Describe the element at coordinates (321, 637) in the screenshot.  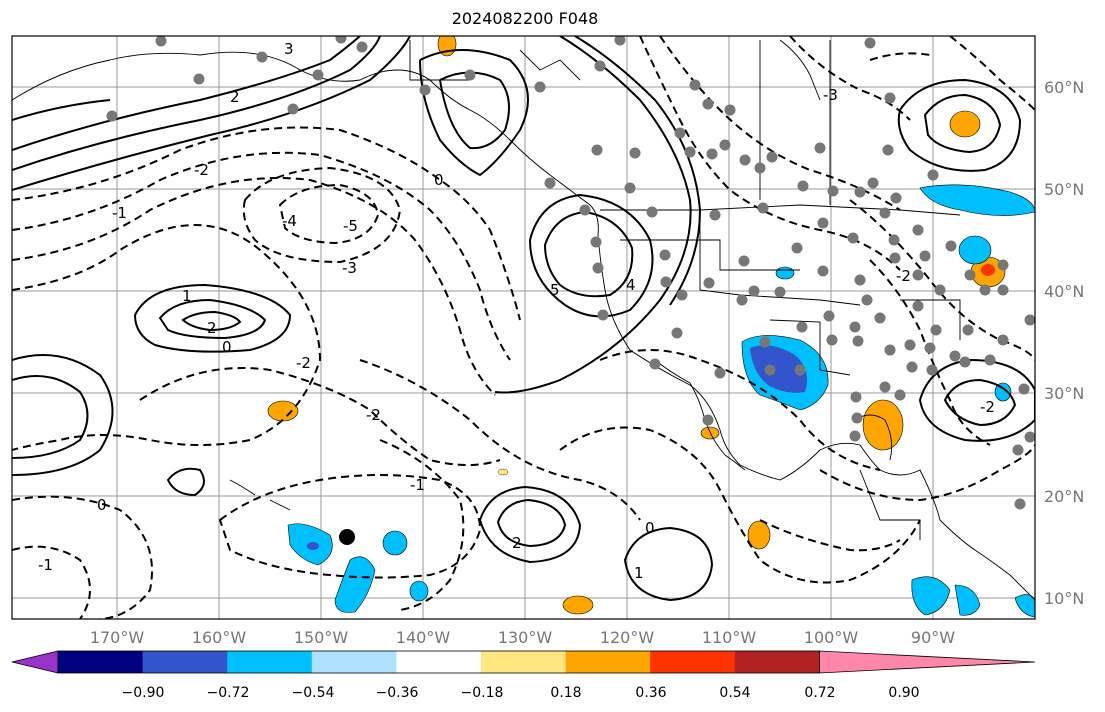
I see `lon-label: 150°W` at that location.